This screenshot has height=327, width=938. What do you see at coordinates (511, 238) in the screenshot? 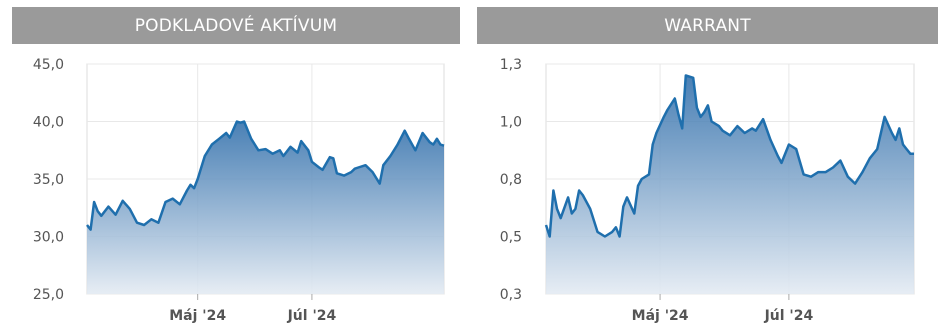
I see `y-tick-label: 0,5` at bounding box center [511, 238].